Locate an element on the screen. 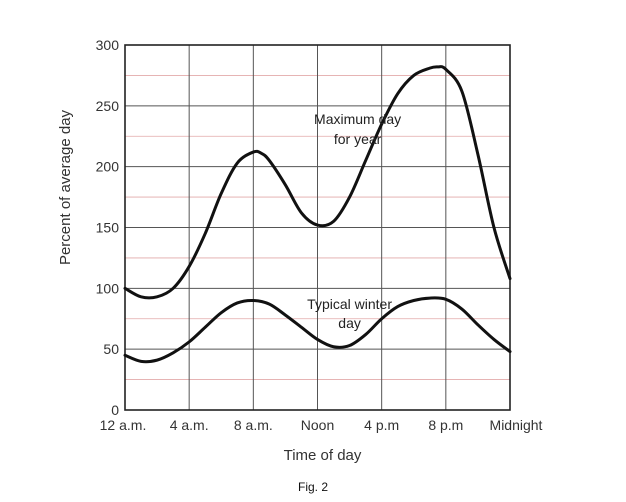 The height and width of the screenshot is (502, 626). y-axis-label: Percent of average day is located at coordinates (65, 187).